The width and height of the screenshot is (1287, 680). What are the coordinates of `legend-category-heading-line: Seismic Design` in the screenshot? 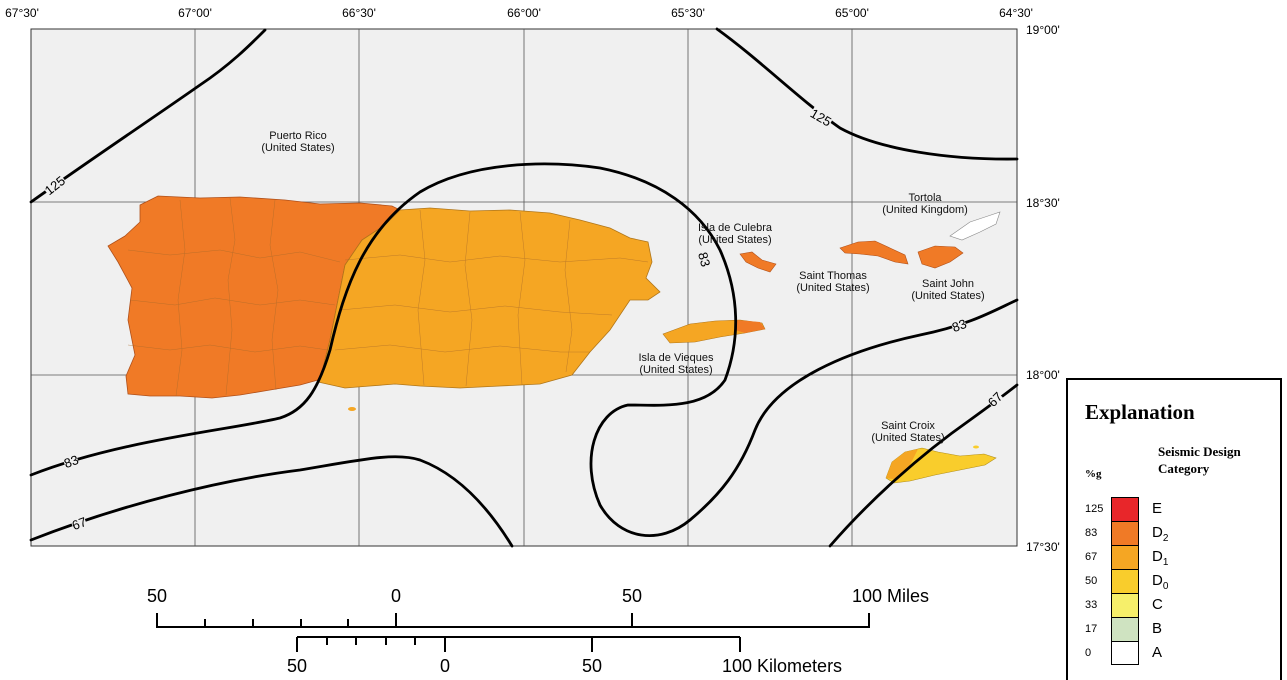 It's located at (1199, 451).